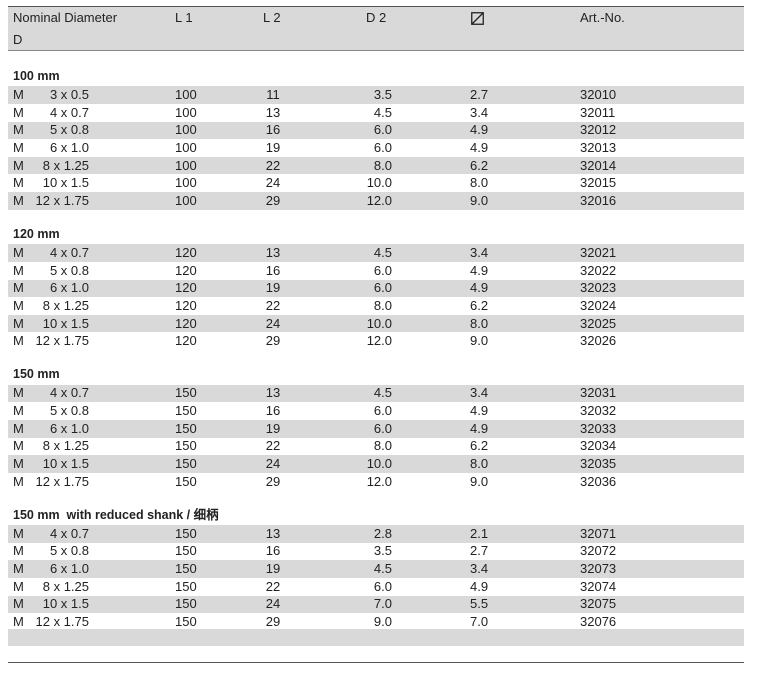 The image size is (761, 675). Describe the element at coordinates (598, 551) in the screenshot. I see `article-no: 32072` at that location.